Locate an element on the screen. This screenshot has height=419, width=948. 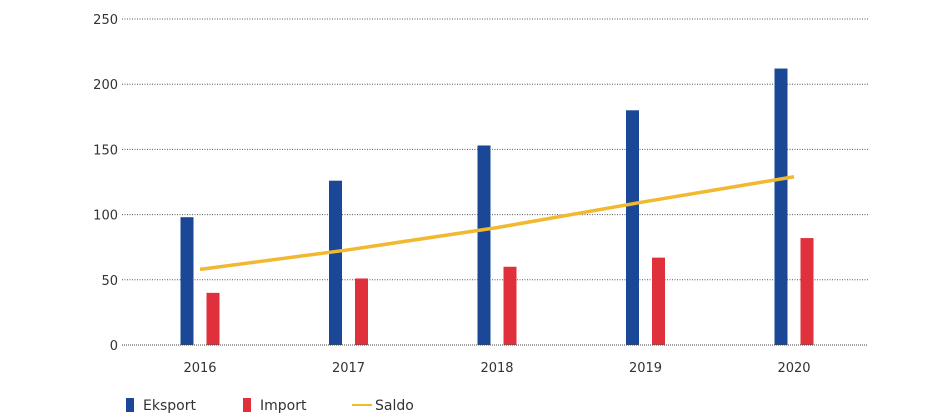
y-tick-label: 50 is located at coordinates (109, 281).